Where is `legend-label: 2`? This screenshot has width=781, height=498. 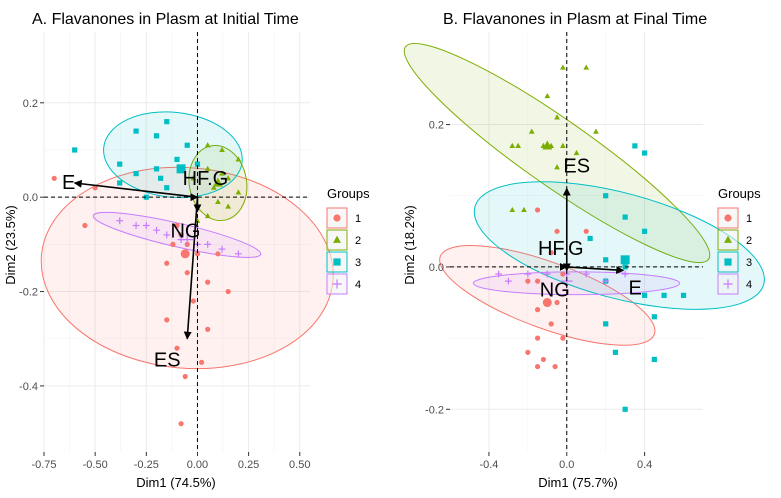 legend-label: 2 is located at coordinates (358, 241).